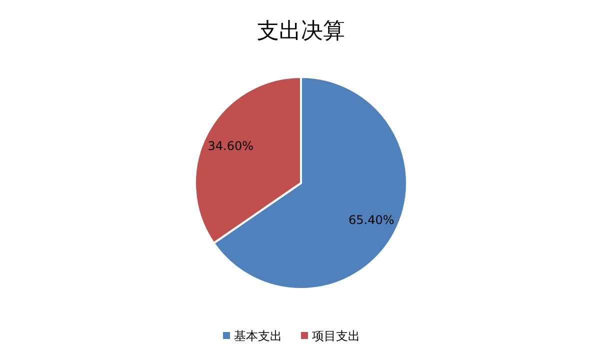 The image size is (602, 362). I want to click on data-label: 34.60%, so click(231, 146).